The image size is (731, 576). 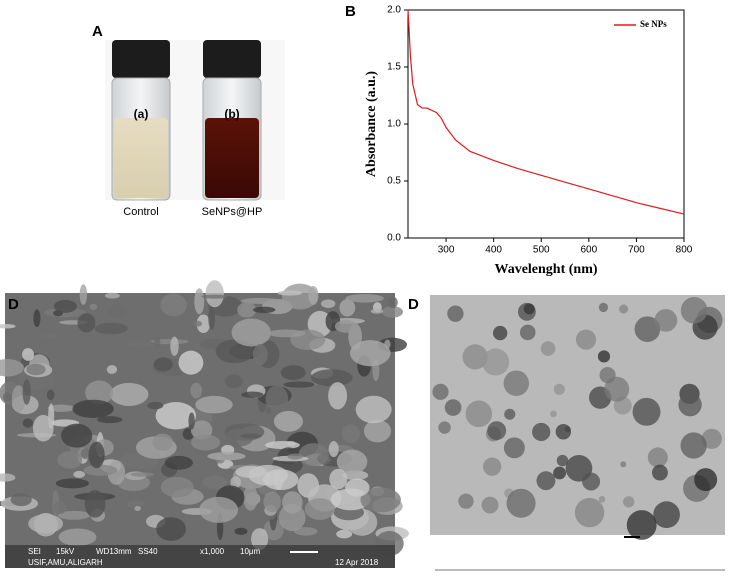 I want to click on x-axis-label: Wavelenght (nm), so click(x=545, y=269).